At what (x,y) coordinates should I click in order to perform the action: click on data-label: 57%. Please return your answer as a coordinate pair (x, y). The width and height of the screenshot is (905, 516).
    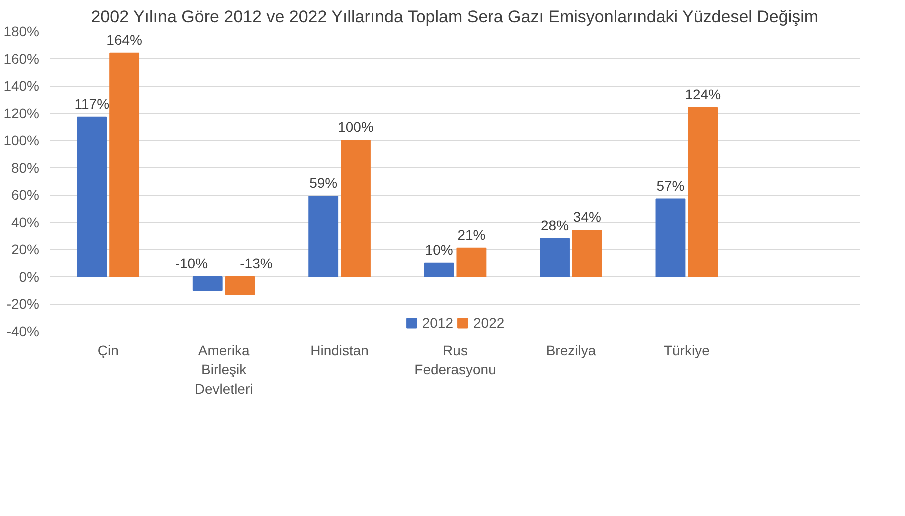
    Looking at the image, I should click on (670, 186).